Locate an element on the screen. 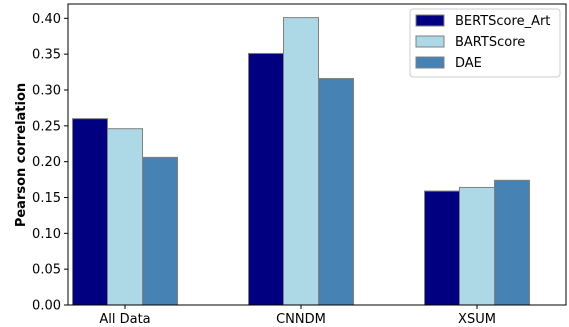 The height and width of the screenshot is (327, 569). legend: BERTScore_Art BARTScore DAE is located at coordinates (485, 43).